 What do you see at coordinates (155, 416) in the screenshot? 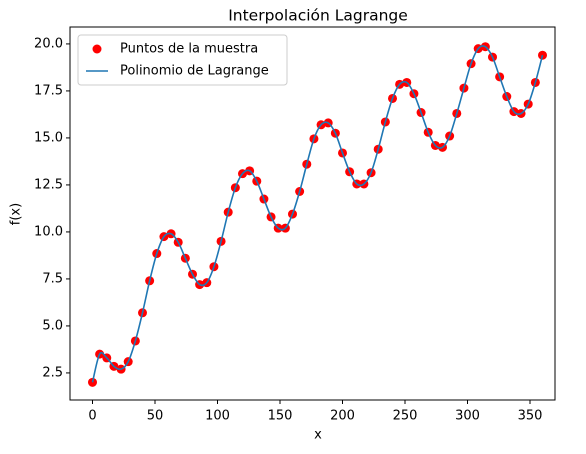
I see `x-tick-label: 50` at bounding box center [155, 416].